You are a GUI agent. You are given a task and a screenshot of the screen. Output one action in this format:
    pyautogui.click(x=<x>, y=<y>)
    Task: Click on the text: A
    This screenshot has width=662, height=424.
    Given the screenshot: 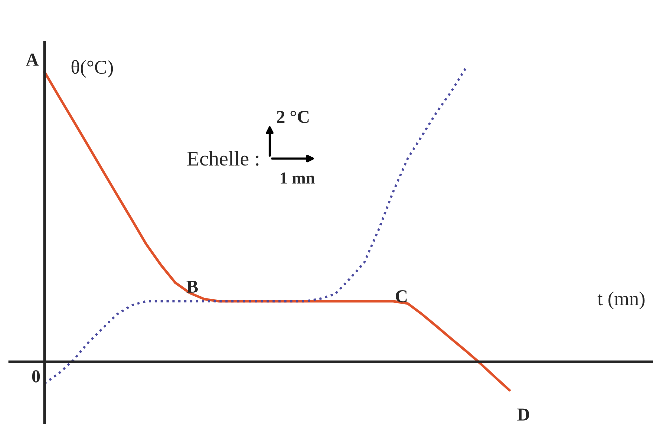 What is the action you would take?
    pyautogui.click(x=32, y=60)
    